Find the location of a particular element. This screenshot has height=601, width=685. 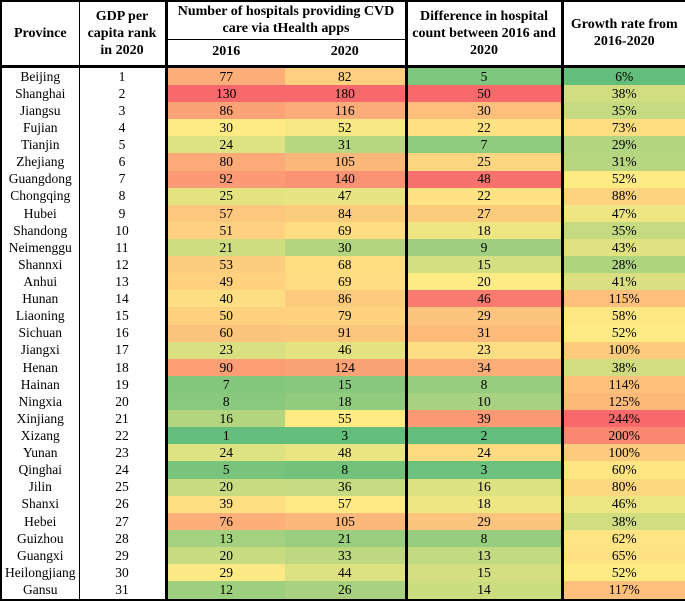

growth-rate-cell: 114% is located at coordinates (623, 384).